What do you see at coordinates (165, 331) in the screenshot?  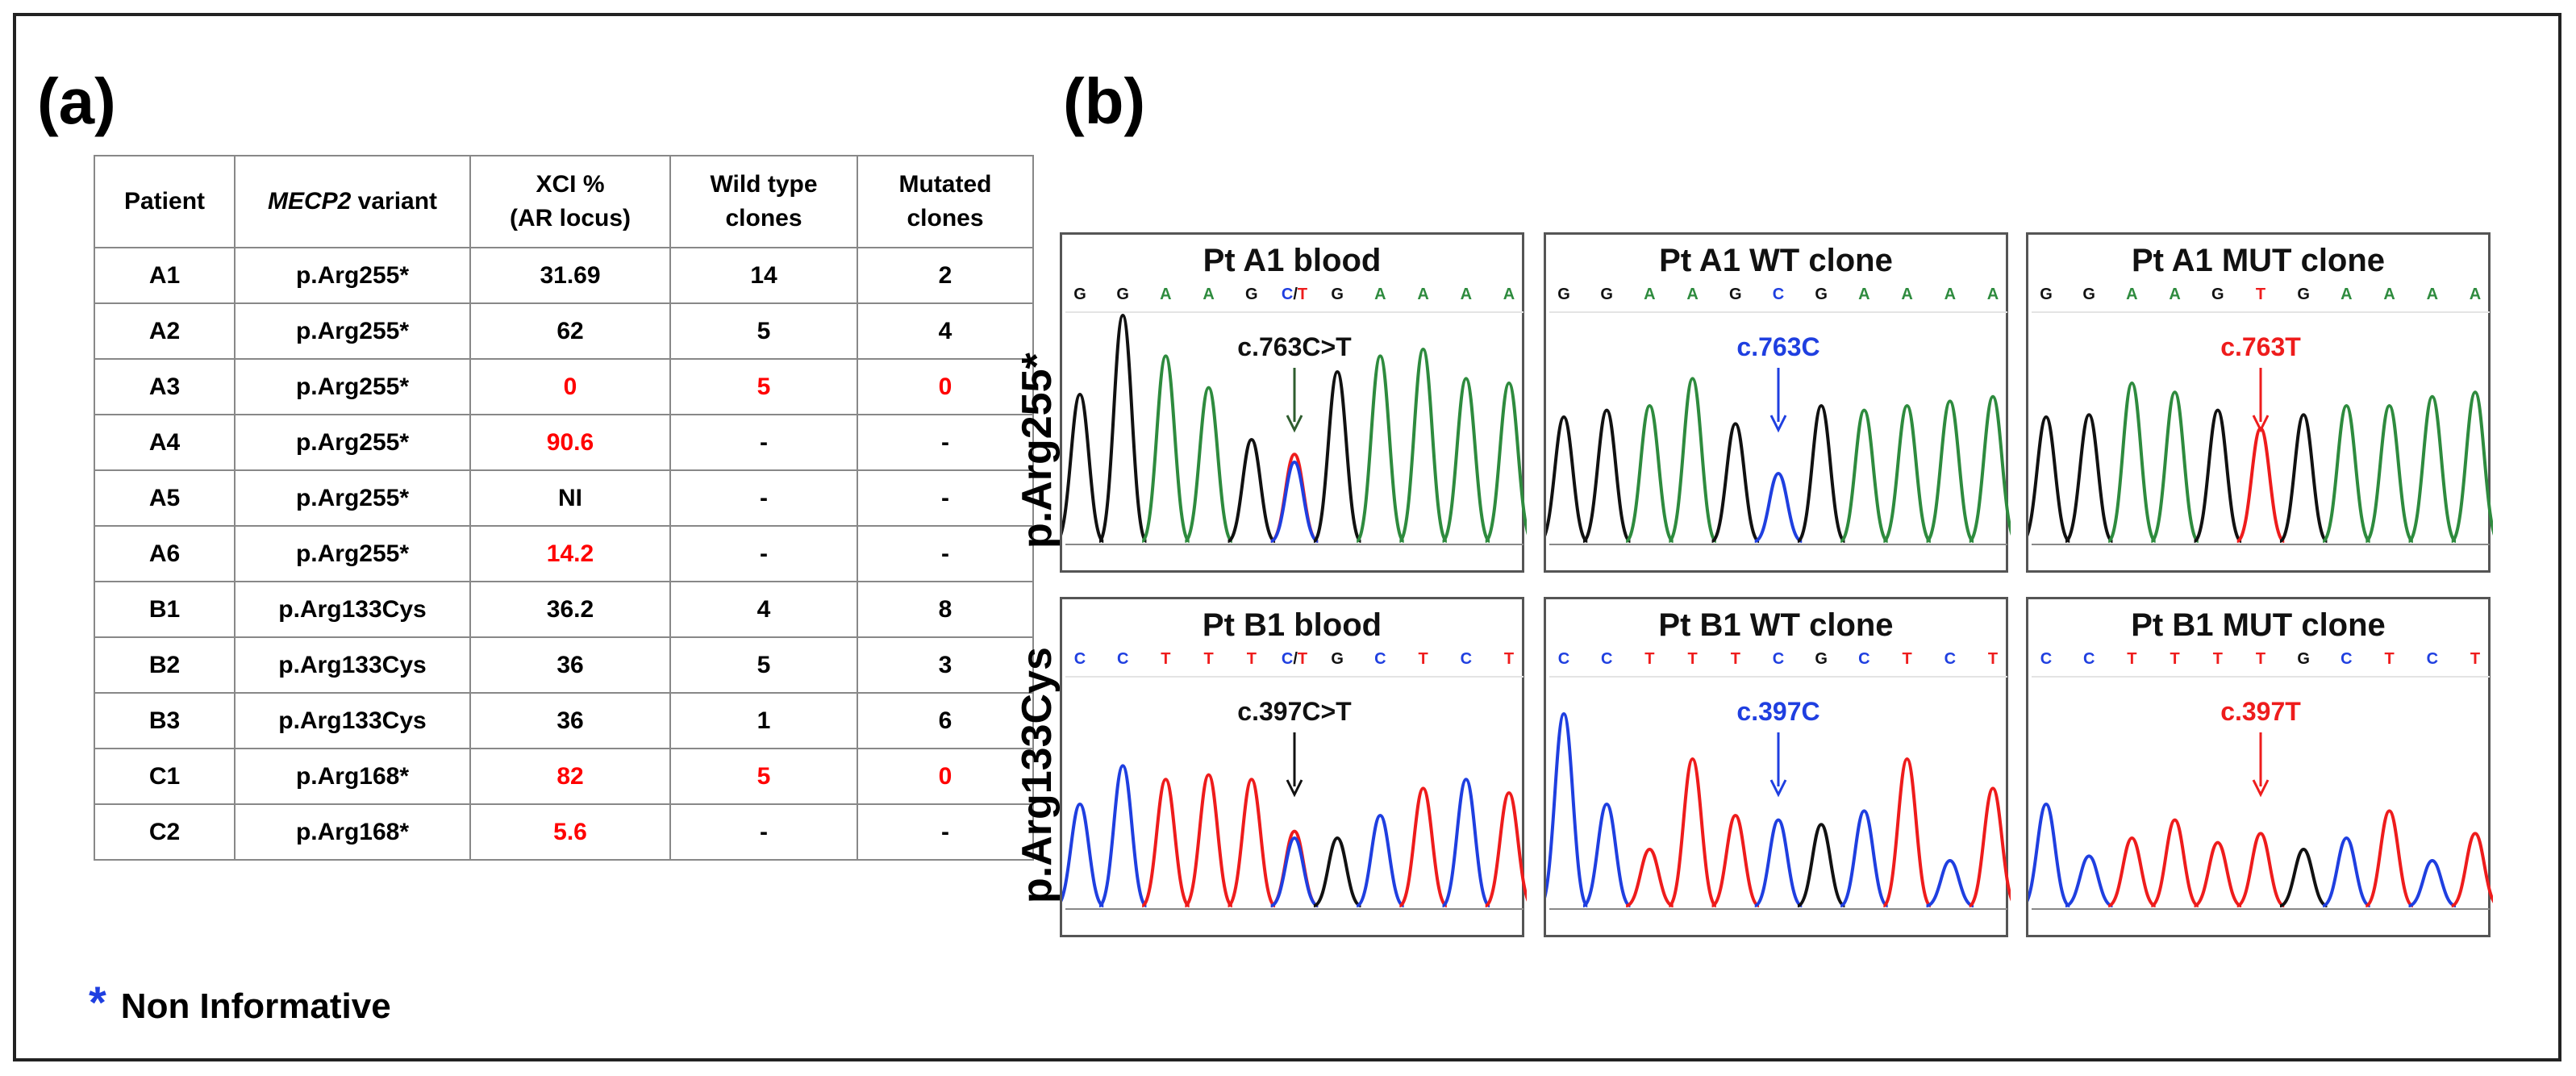 I see `cell-patient: A2` at bounding box center [165, 331].